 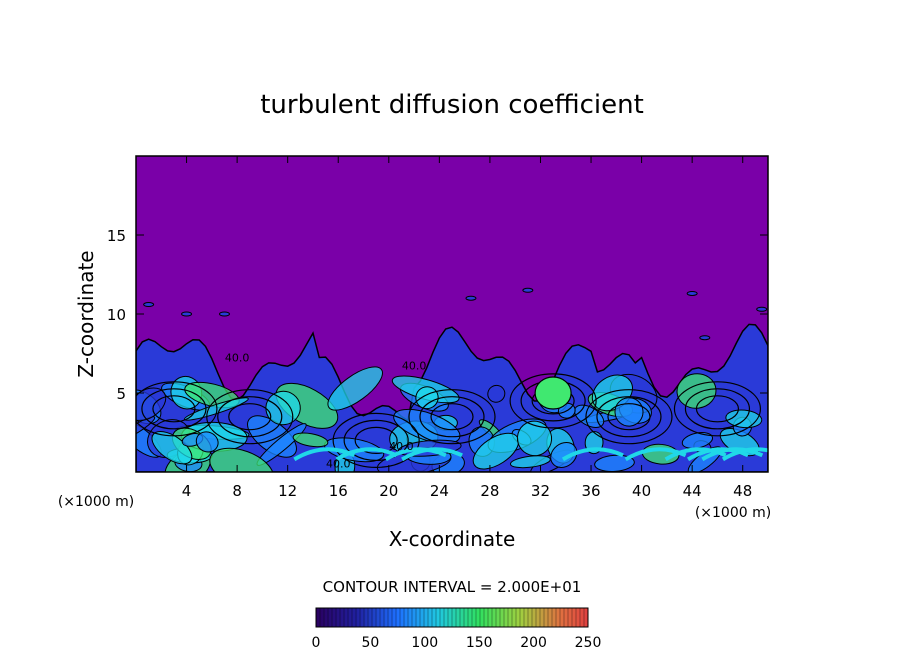 I want to click on x-unit-left: (×1000 m), so click(x=96, y=502).